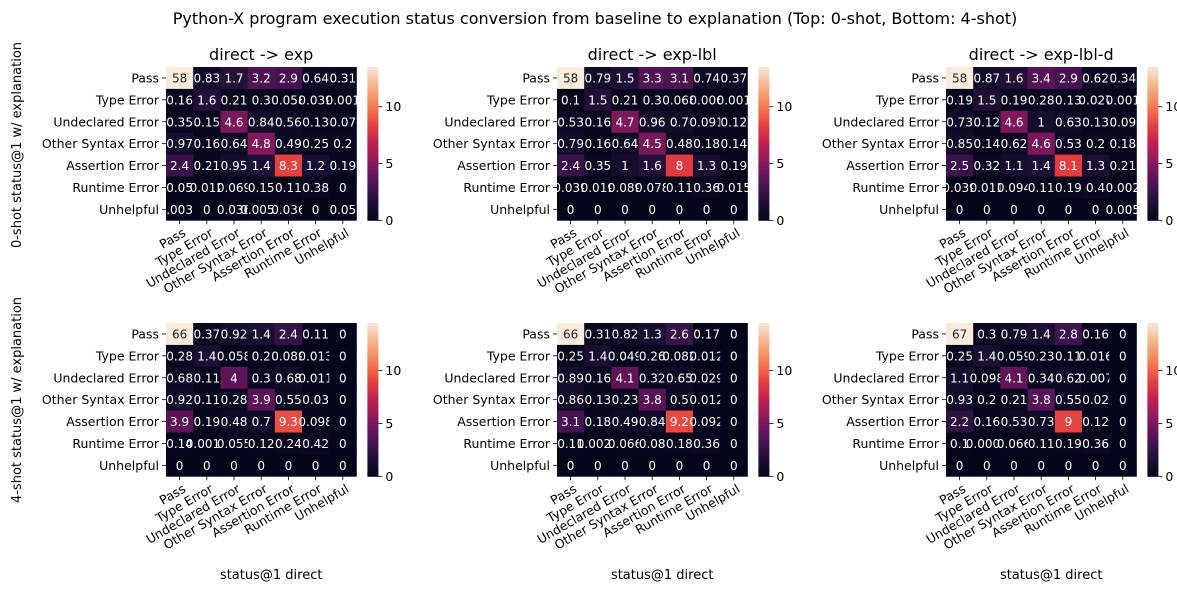 This screenshot has width=1177, height=592. I want to click on cell-label: 0.85, so click(959, 144).